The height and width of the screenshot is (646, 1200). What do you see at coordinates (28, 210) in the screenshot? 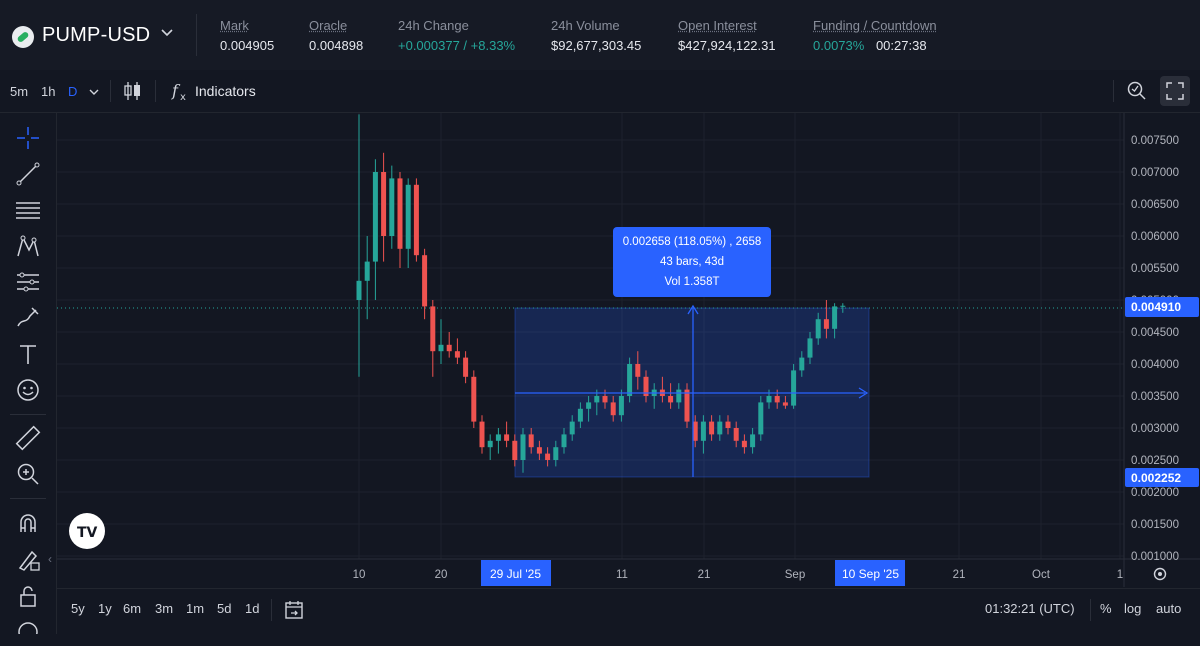
I see `fib-lines-icon` at bounding box center [28, 210].